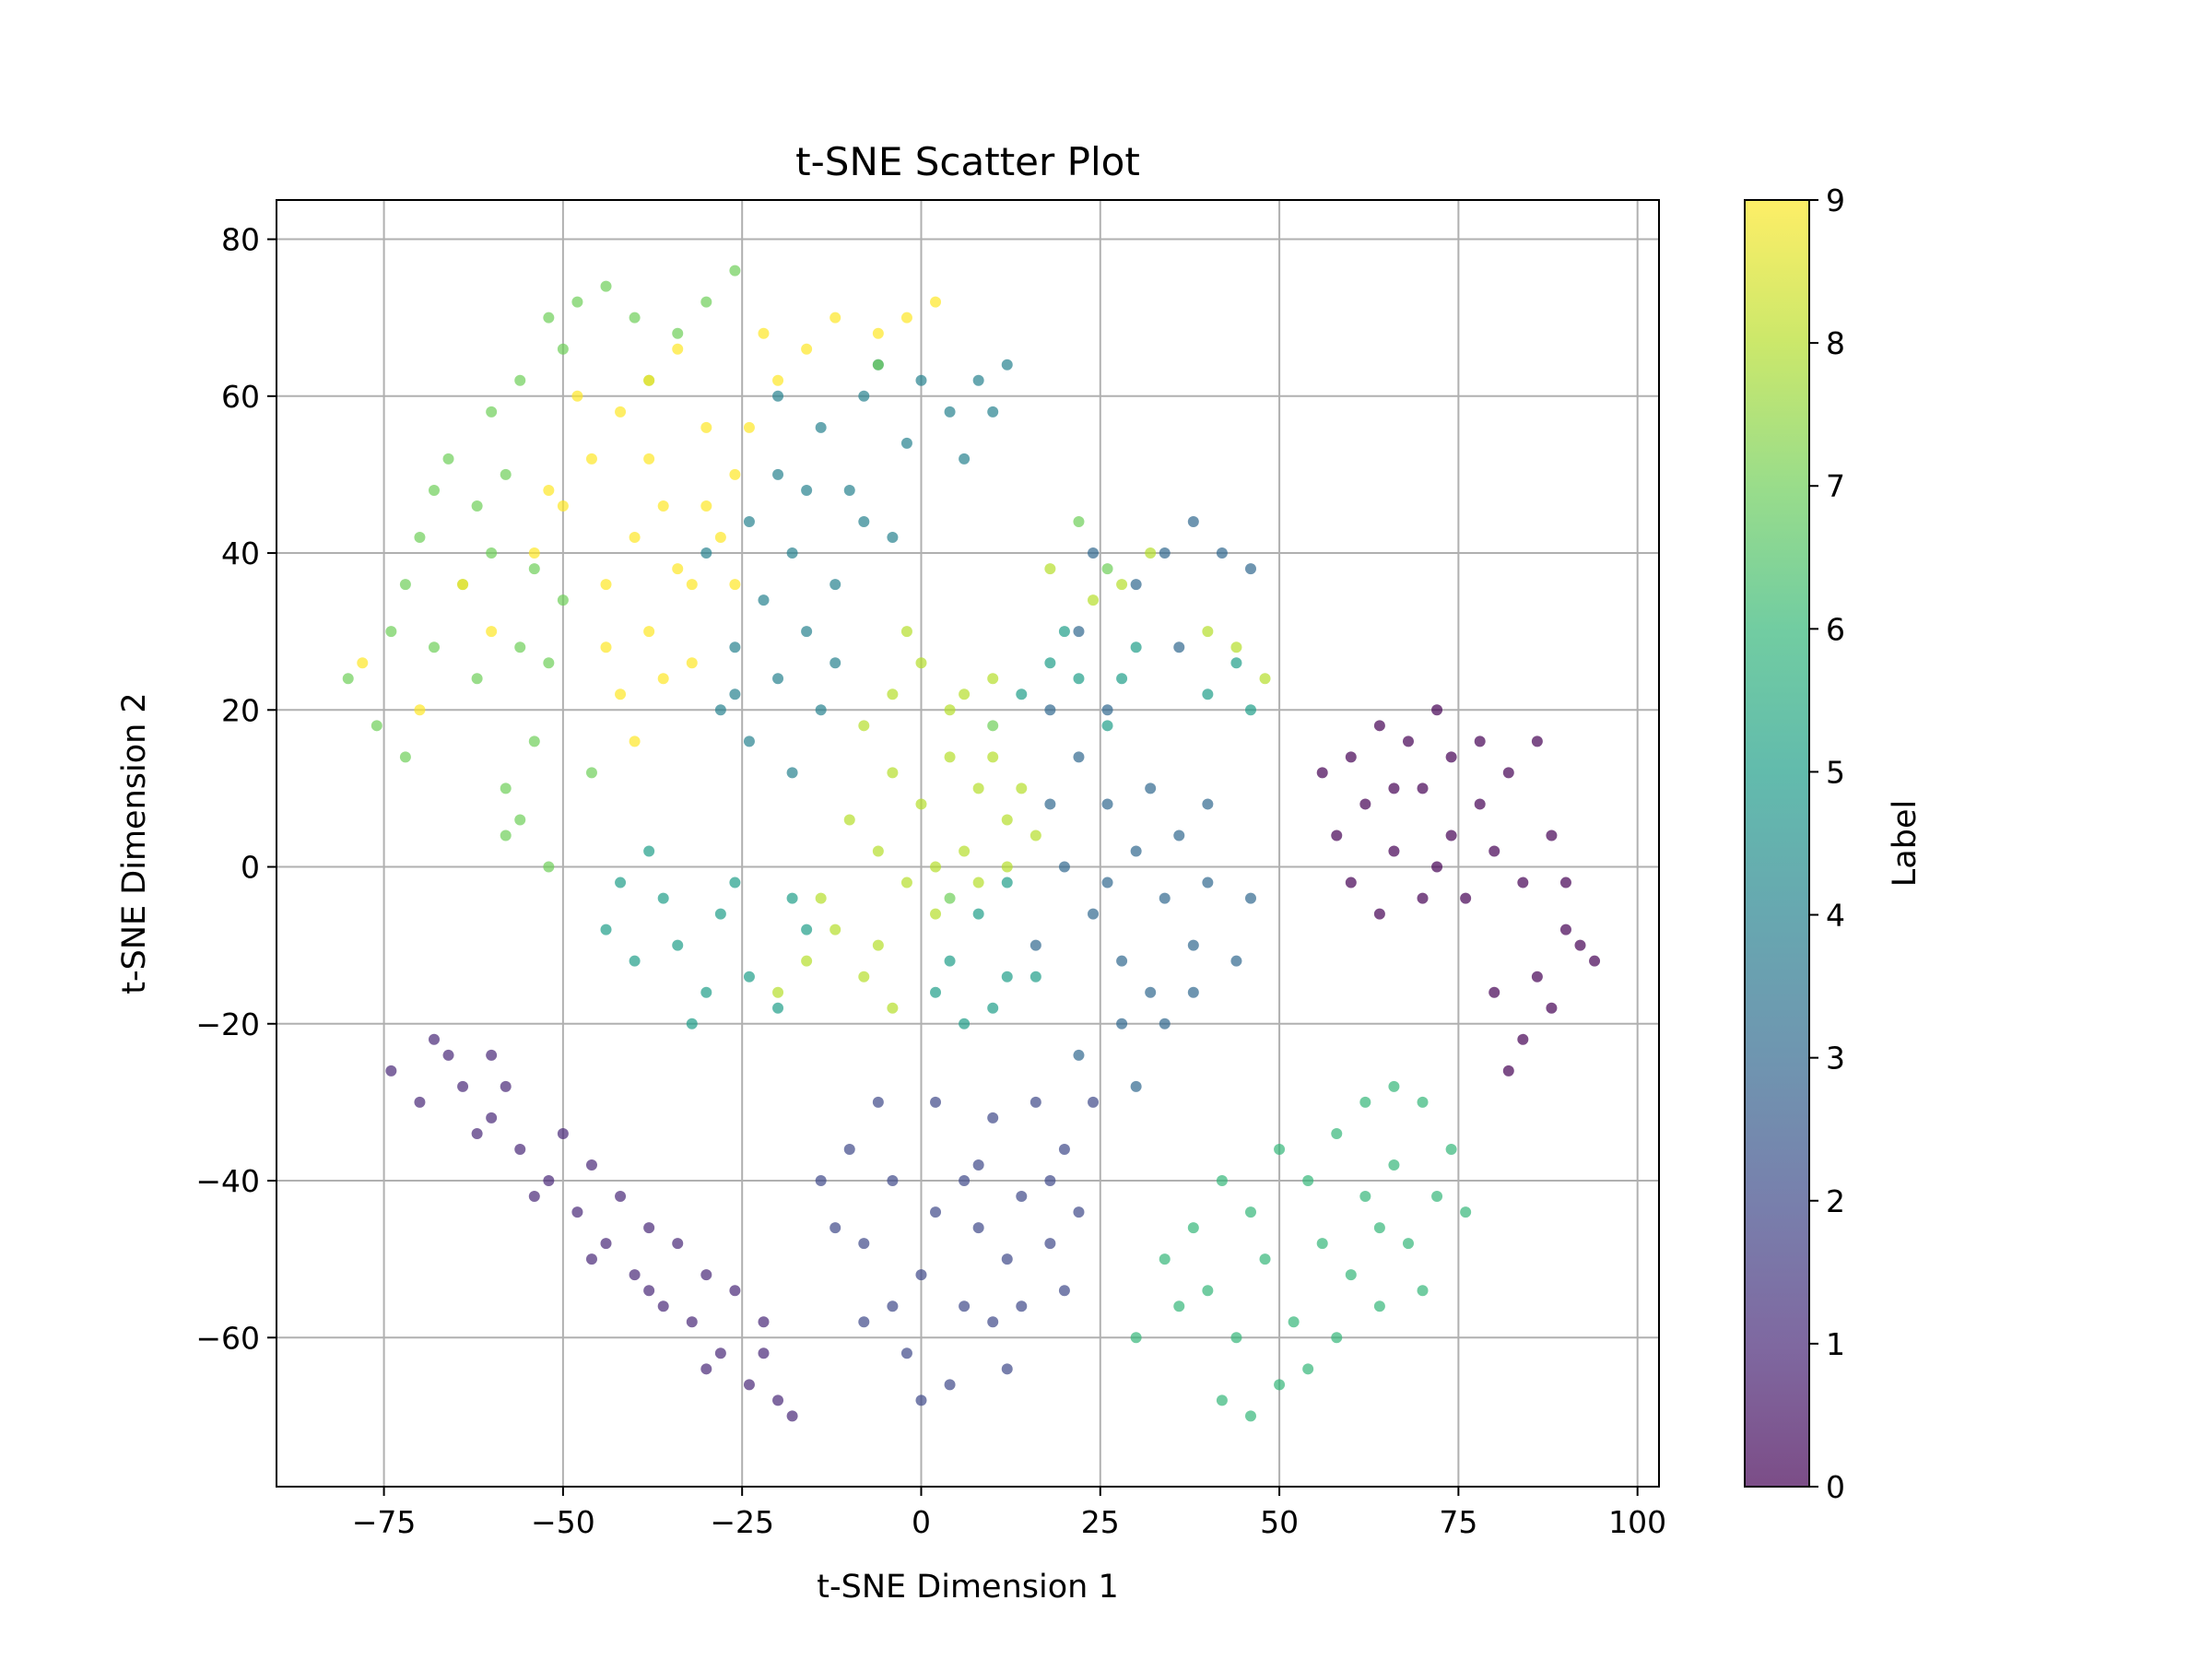  I want to click on colorbar-frame, so click(1777, 843).